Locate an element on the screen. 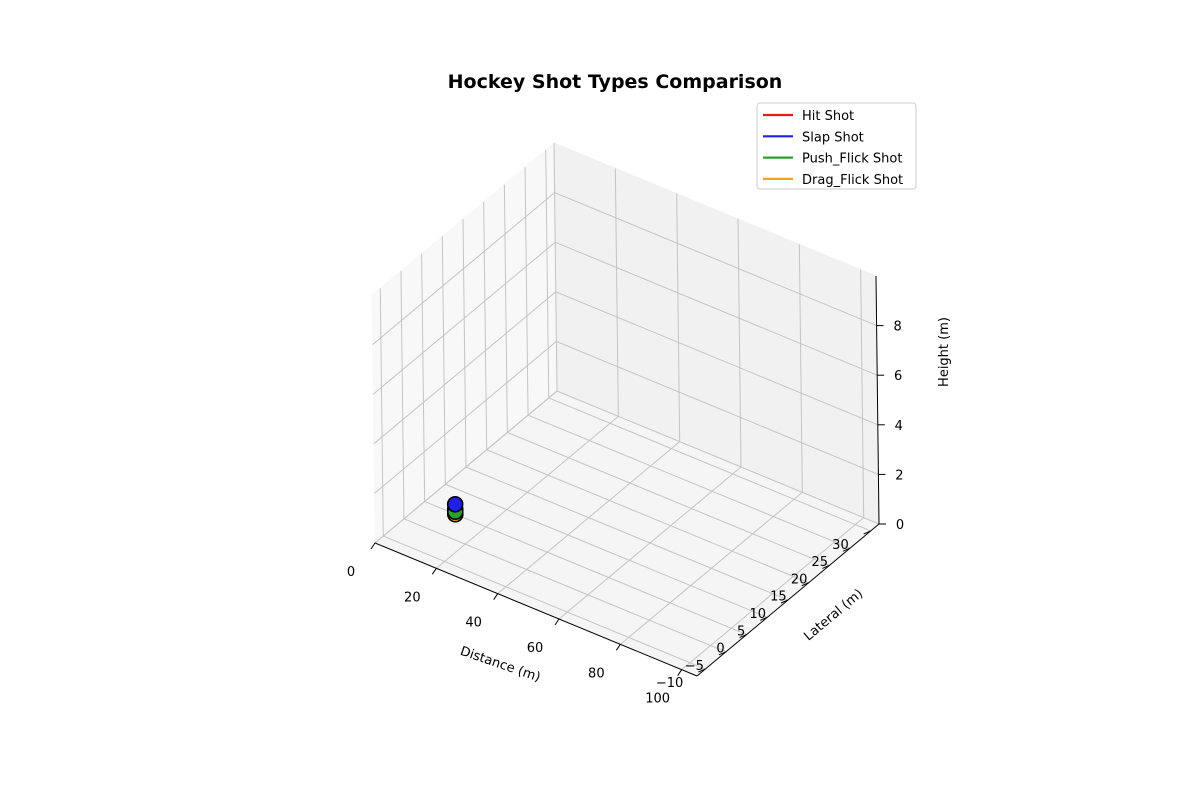 The width and height of the screenshot is (1200, 800). chart-title: Hockey Shot Types Comparison is located at coordinates (615, 82).